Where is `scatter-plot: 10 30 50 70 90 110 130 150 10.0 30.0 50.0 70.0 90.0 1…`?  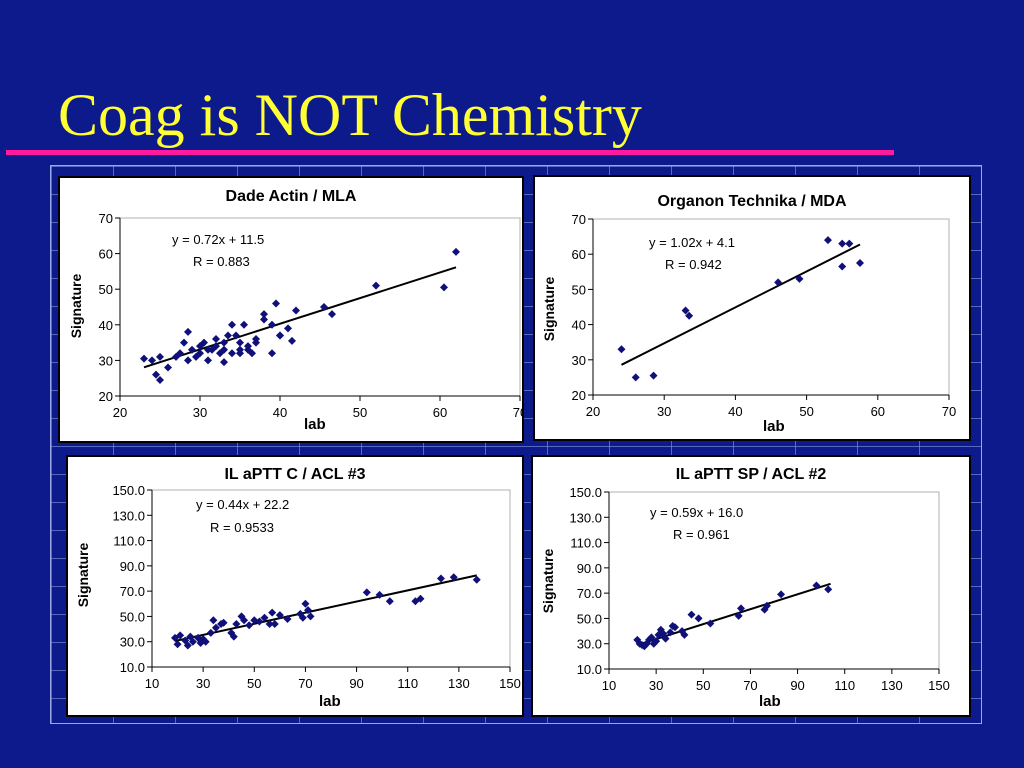 scatter-plot: 10 30 50 70 90 110 130 150 10.0 30.0 50.0 70.0 90.0 1… is located at coordinates (316, 587).